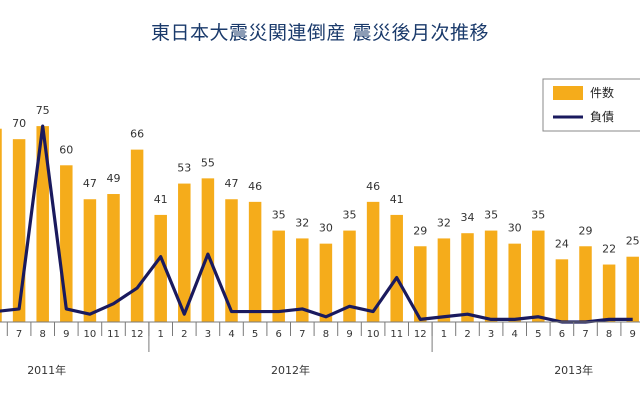  Describe the element at coordinates (43, 334) in the screenshot. I see `month-label-2: 8` at that location.